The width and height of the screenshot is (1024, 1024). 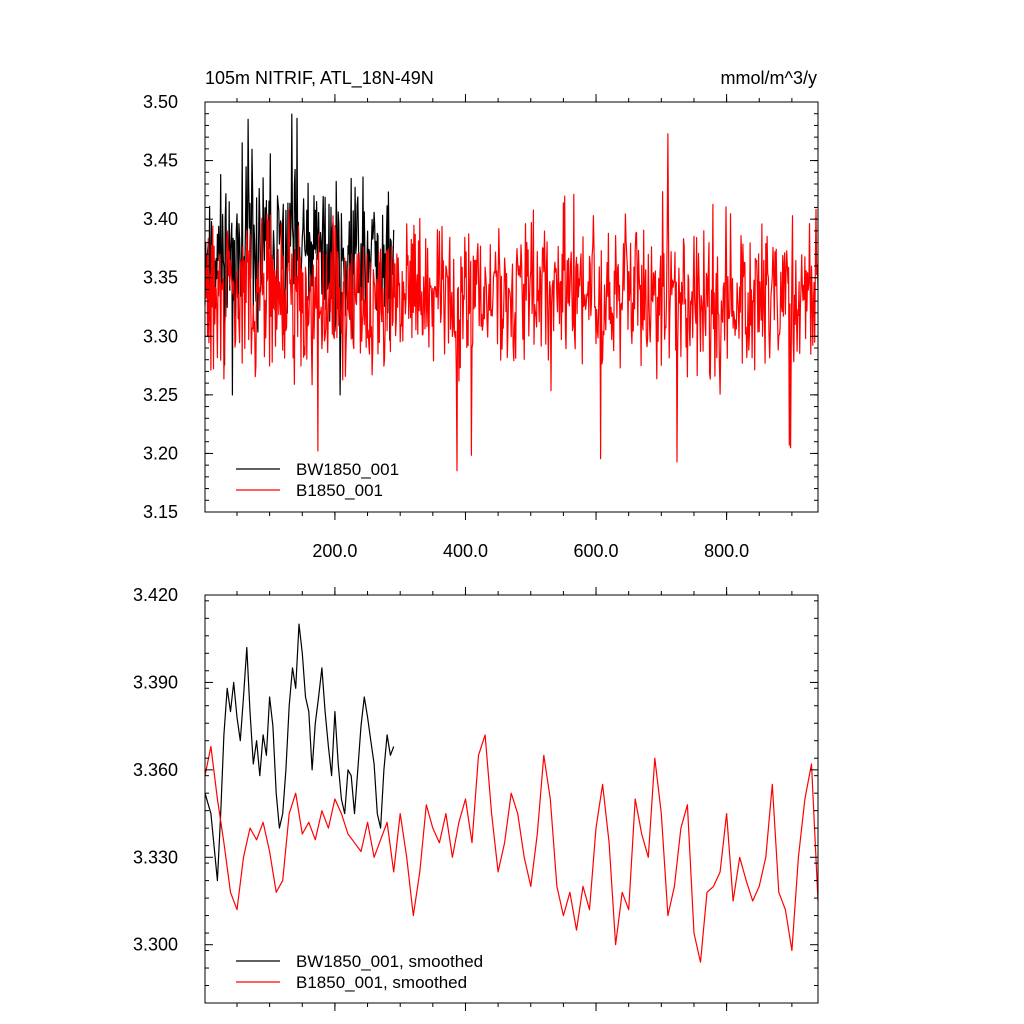 I want to click on top-ytick-label: 3.15, so click(x=160, y=512).